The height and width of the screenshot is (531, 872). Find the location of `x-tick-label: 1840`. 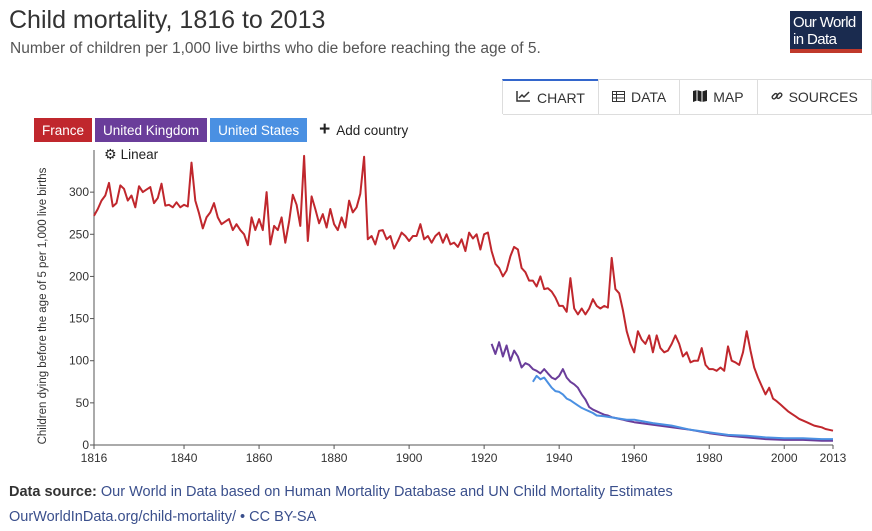

x-tick-label: 1840 is located at coordinates (184, 458).